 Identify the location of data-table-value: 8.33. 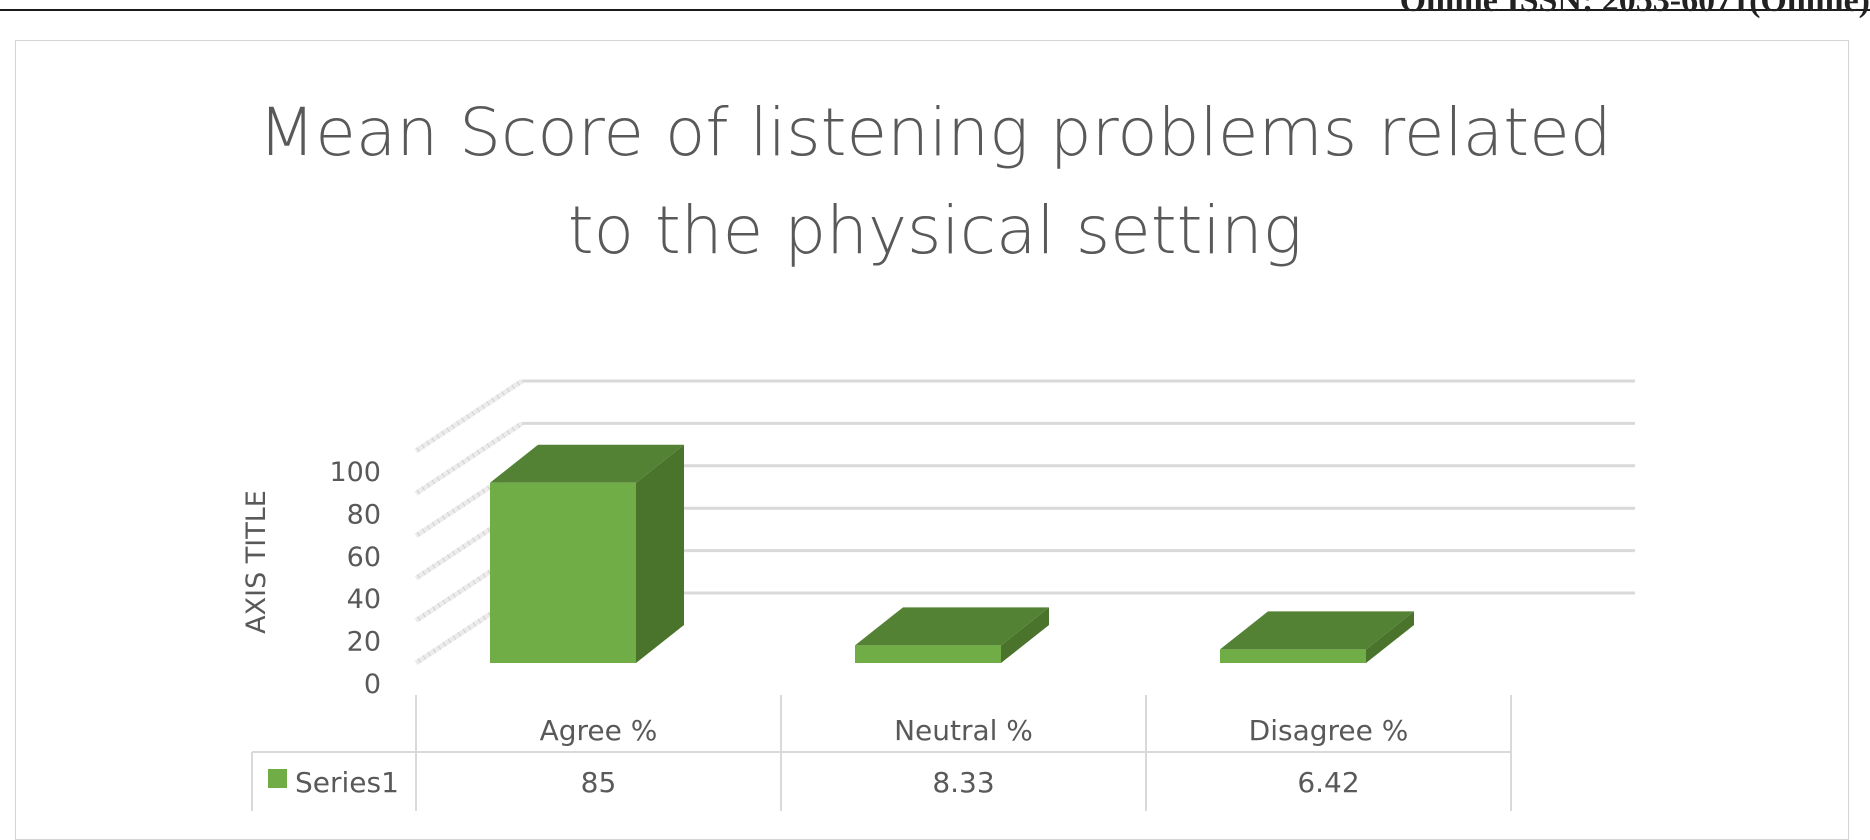
(963, 782).